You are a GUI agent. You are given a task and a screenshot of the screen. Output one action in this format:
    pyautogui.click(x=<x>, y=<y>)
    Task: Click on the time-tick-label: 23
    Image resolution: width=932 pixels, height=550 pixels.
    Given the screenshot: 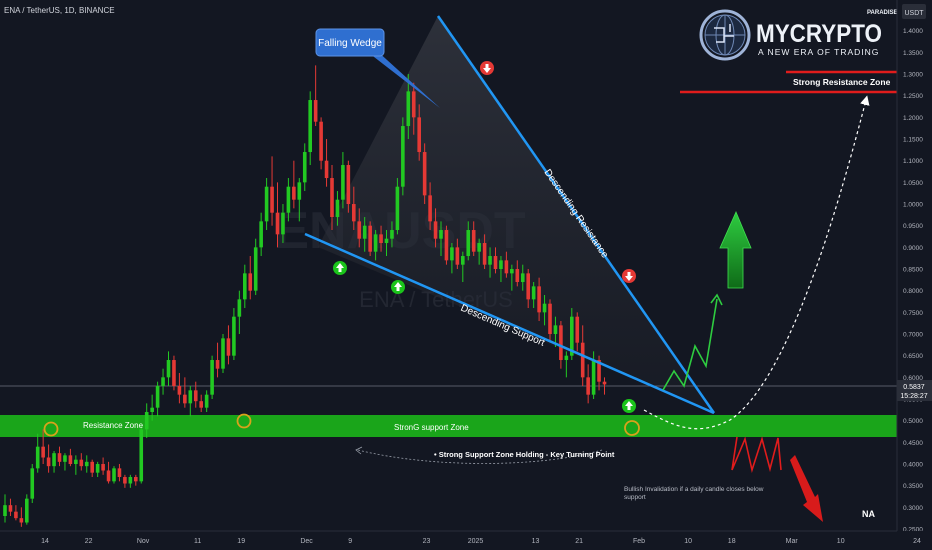 What is the action you would take?
    pyautogui.click(x=427, y=541)
    